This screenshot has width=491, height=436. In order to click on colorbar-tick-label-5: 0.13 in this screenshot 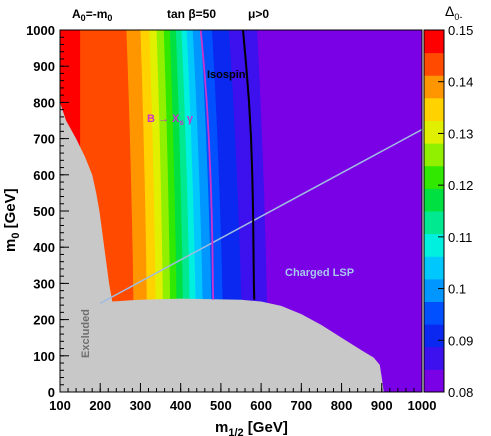, I will do `click(460, 133)`.